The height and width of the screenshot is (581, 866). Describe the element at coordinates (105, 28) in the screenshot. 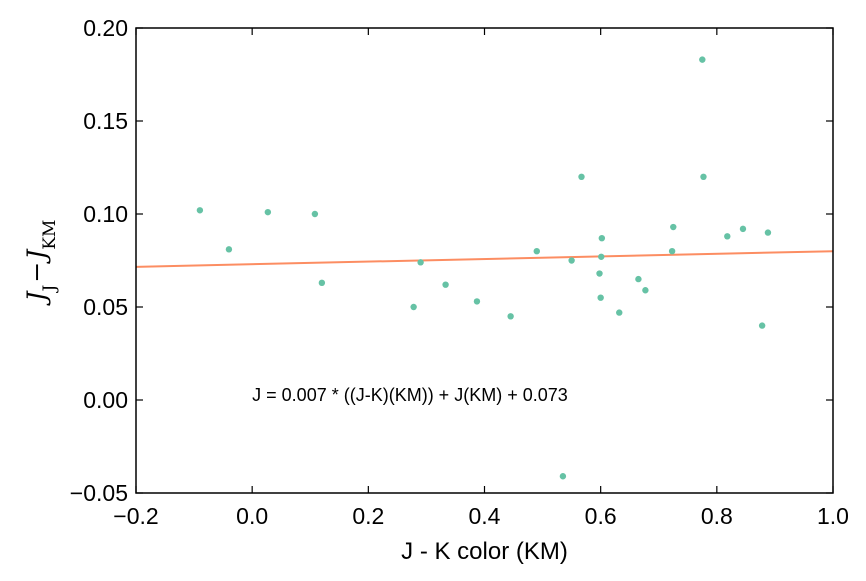

I see `y-tick-label: 0.20` at that location.